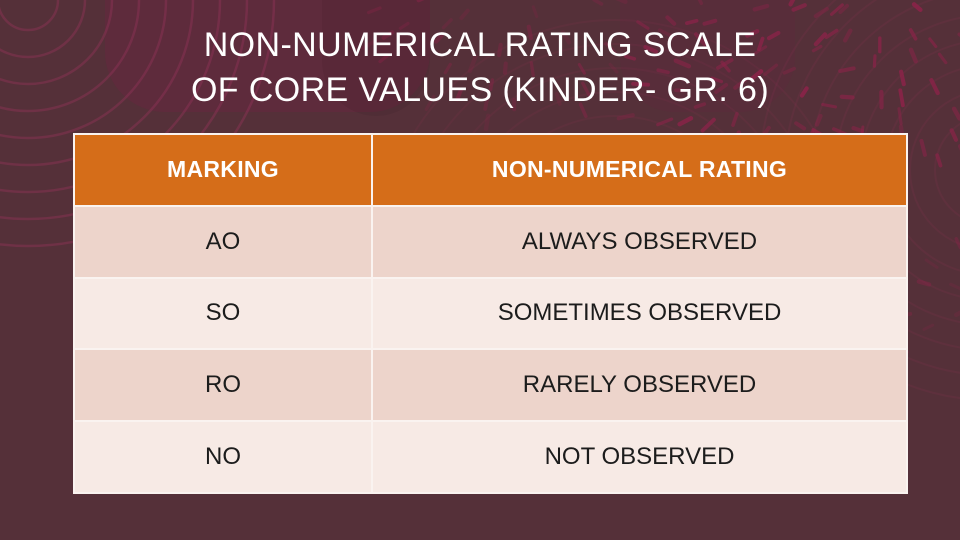 This screenshot has height=540, width=960. Describe the element at coordinates (223, 385) in the screenshot. I see `table-cell-marking-ro: RO` at that location.